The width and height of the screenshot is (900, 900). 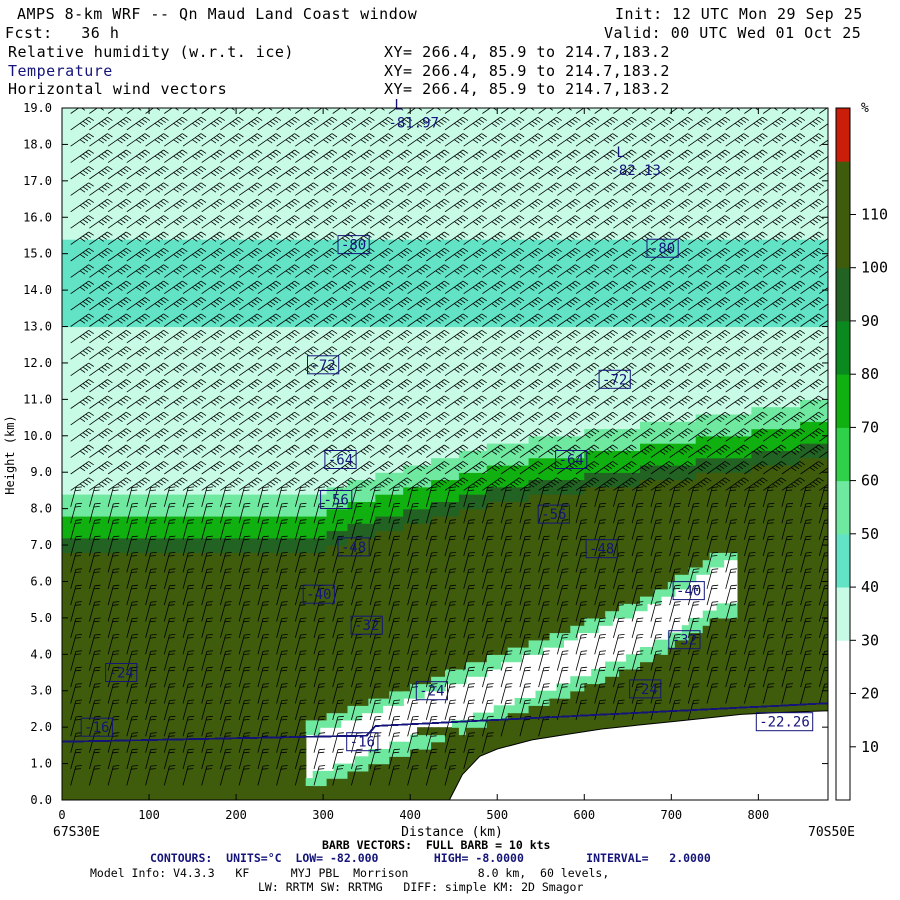 What do you see at coordinates (527, 71) in the screenshot?
I see `field-temperature-xy: XY= 266.4, 85.9 to 214.7,183.2` at bounding box center [527, 71].